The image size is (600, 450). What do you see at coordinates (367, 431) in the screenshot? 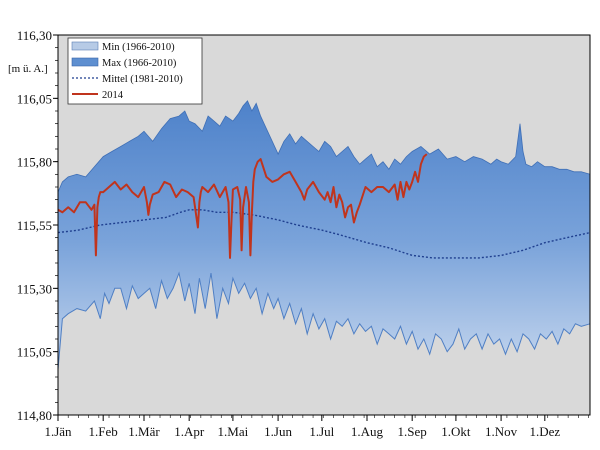
I see `x-tick-label: 1.Aug` at bounding box center [367, 431].